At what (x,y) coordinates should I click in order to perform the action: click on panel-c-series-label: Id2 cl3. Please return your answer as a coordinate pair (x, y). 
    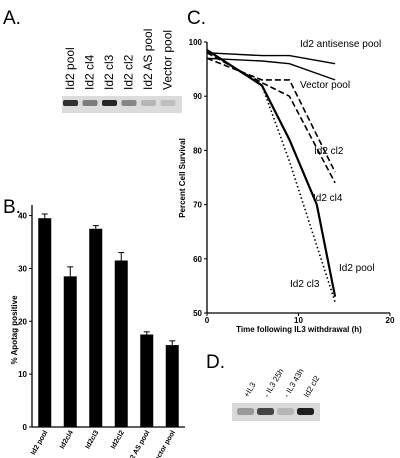
    Looking at the image, I should click on (305, 284).